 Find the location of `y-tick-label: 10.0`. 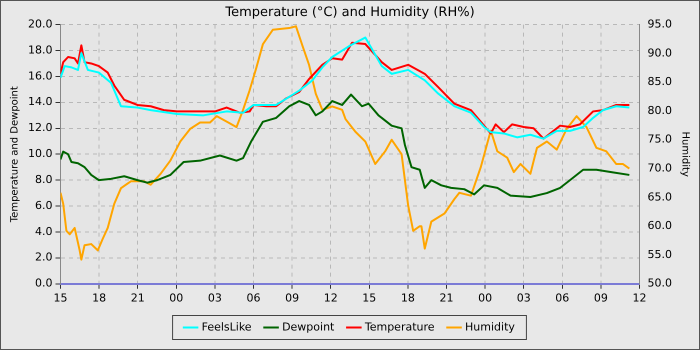

y-tick-label: 10.0 is located at coordinates (40, 153).